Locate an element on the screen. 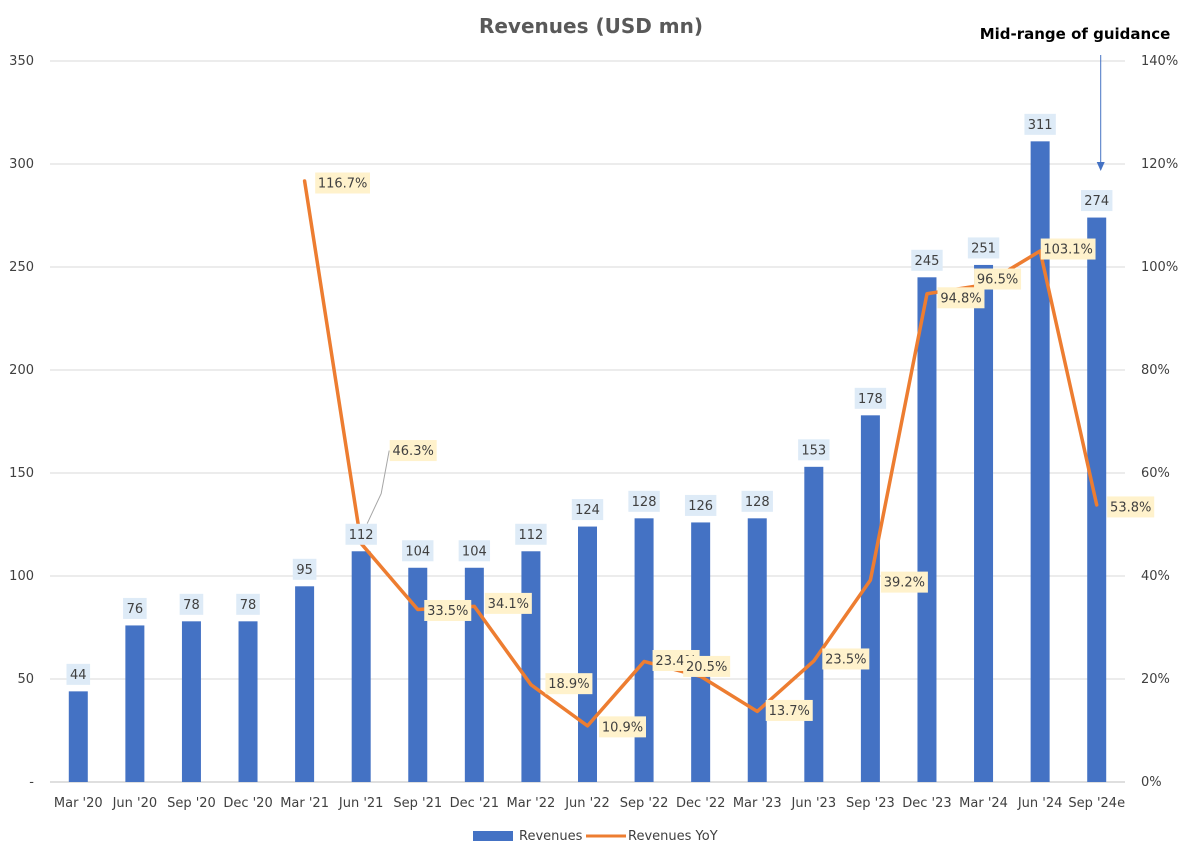  x-tick-label: Jun '20 is located at coordinates (135, 803).